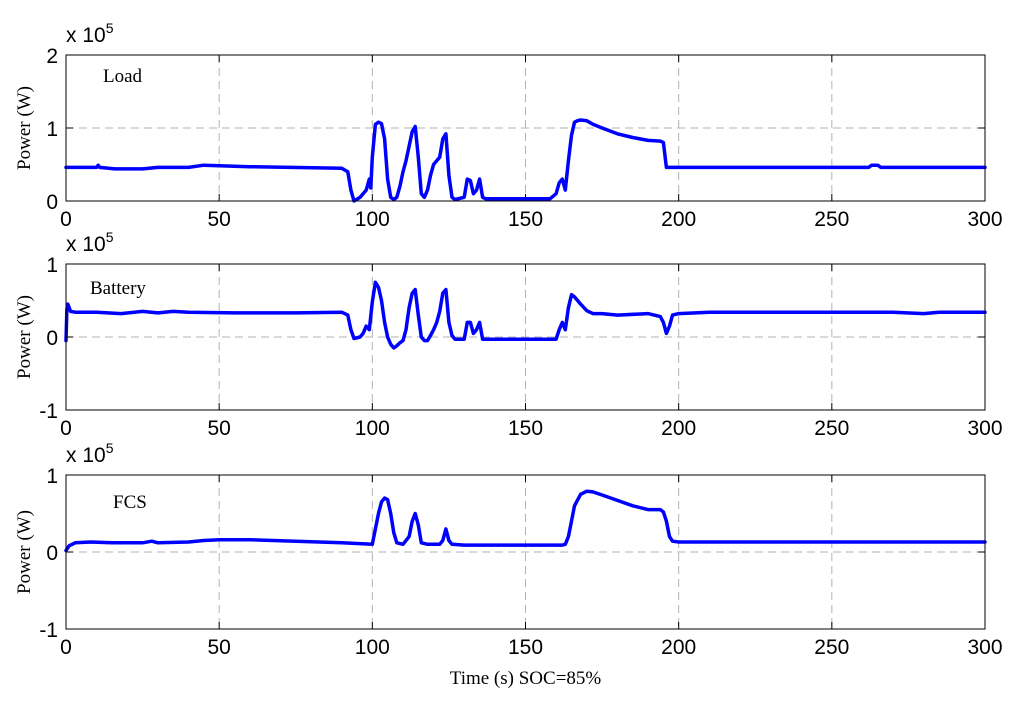 The height and width of the screenshot is (702, 1024). Describe the element at coordinates (130, 502) in the screenshot. I see `panel-label: FCS` at that location.